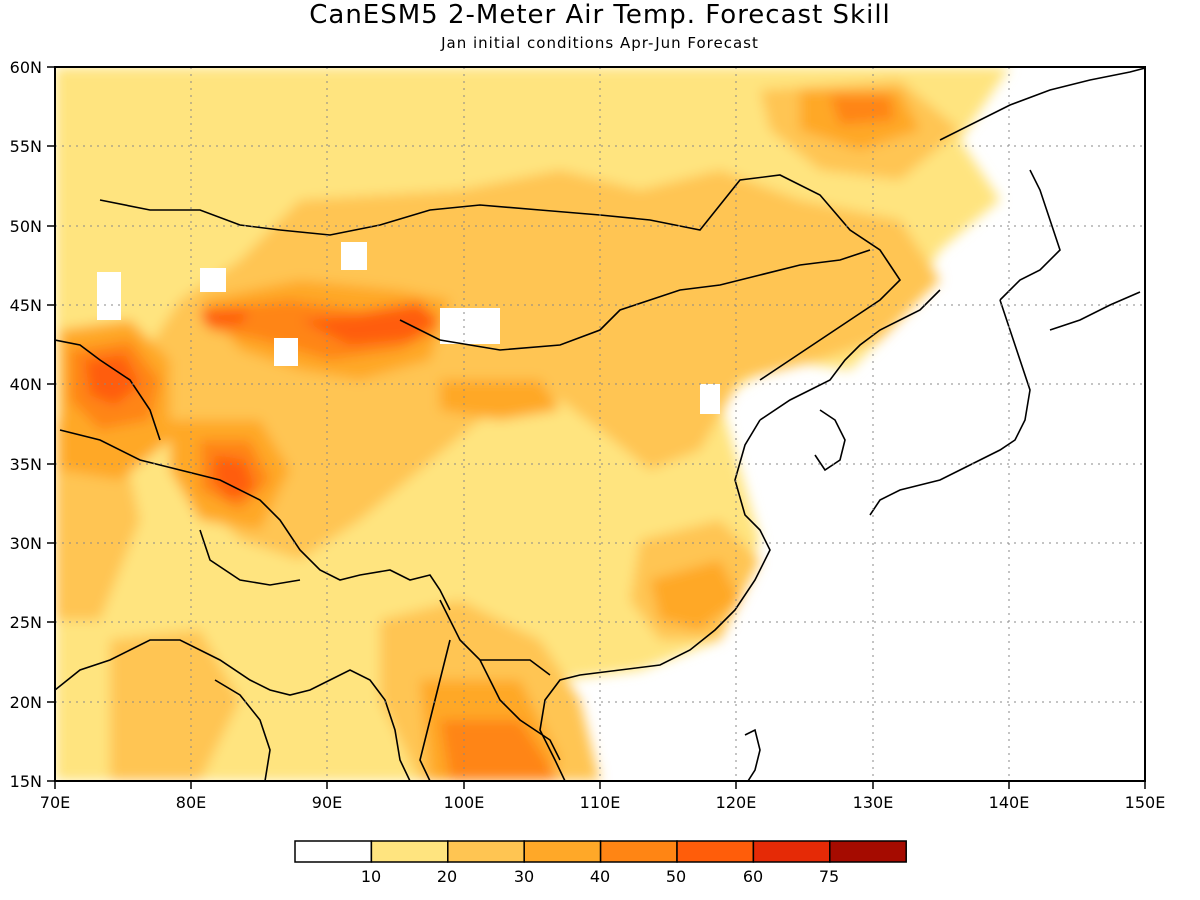 Image resolution: width=1200 pixels, height=900 pixels. What do you see at coordinates (464, 802) in the screenshot?
I see `lon-tick-label: 100E` at bounding box center [464, 802].